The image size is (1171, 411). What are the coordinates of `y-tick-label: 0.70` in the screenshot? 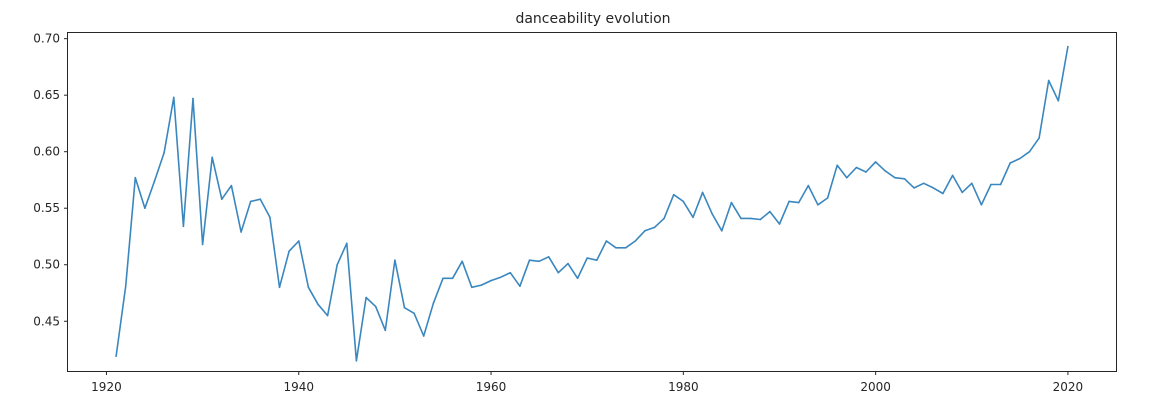 It's located at (46, 39).